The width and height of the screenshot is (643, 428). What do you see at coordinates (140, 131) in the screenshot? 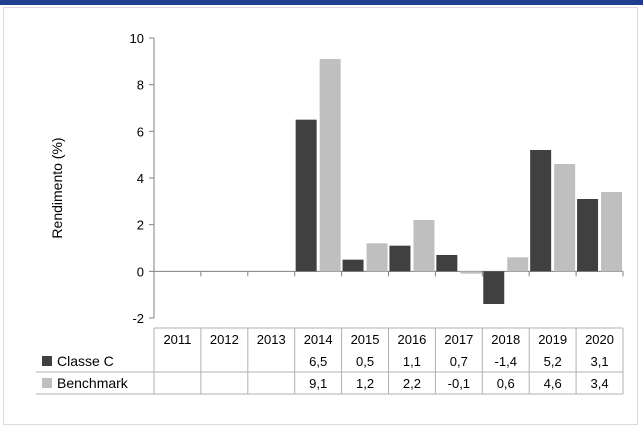
I see `y-tick-label: 6` at bounding box center [140, 131].